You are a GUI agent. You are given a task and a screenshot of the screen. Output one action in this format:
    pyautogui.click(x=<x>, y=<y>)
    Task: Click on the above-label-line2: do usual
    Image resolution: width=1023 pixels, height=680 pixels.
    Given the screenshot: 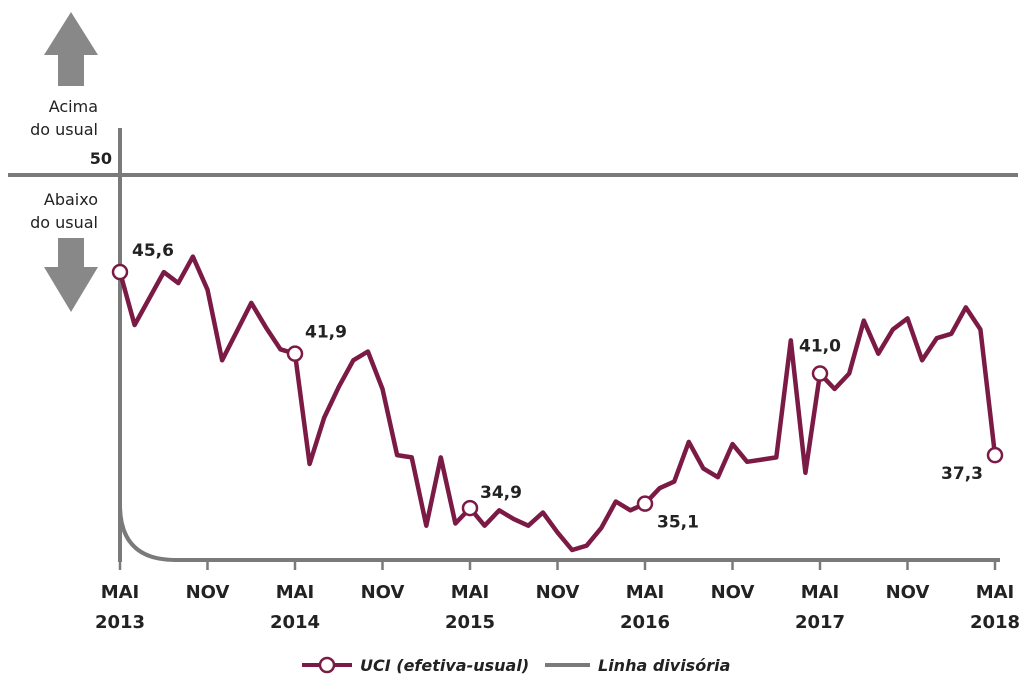 What is the action you would take?
    pyautogui.click(x=64, y=129)
    